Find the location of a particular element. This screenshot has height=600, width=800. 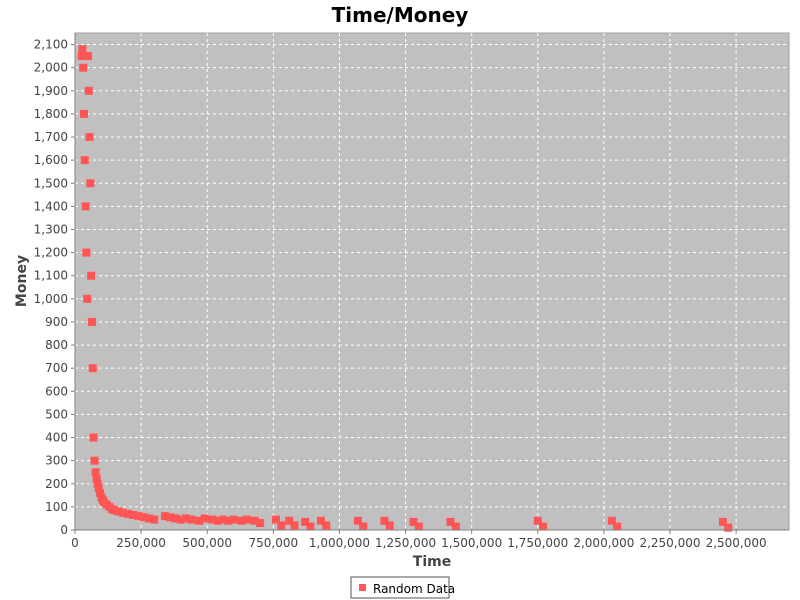

x-tick-label: 500,000 is located at coordinates (207, 543).